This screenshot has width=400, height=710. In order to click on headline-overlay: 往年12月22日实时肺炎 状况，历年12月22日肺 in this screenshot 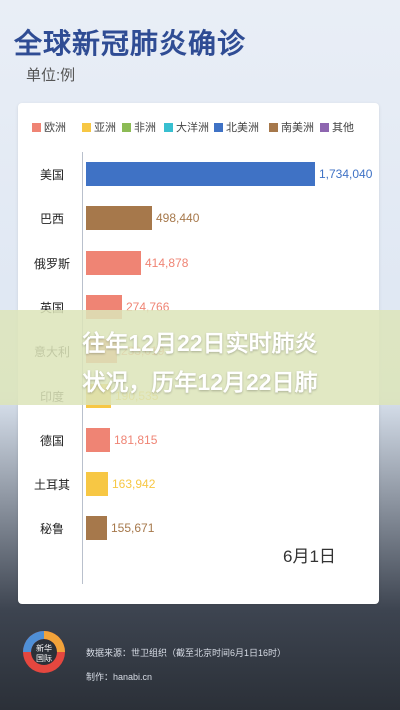, I will do `click(200, 357)`.